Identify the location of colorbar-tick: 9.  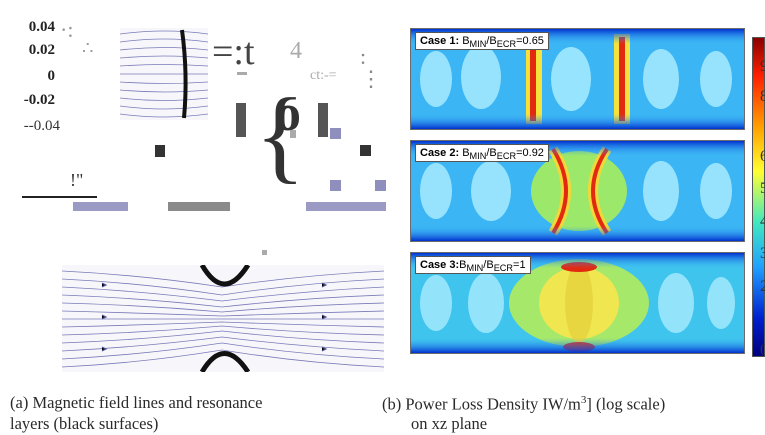
(762, 66).